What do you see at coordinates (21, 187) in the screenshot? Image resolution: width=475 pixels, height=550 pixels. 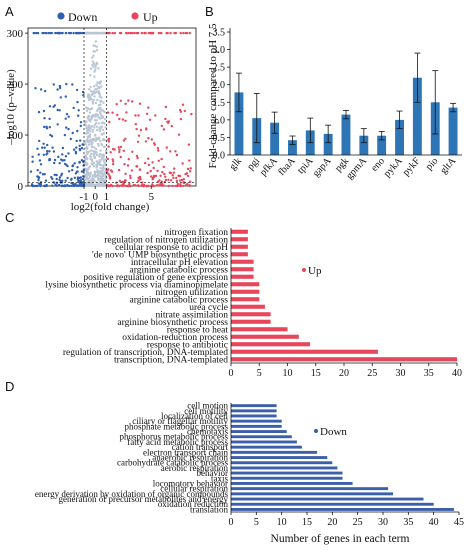 I see `volcano-y-tick-label: 0` at bounding box center [21, 187].